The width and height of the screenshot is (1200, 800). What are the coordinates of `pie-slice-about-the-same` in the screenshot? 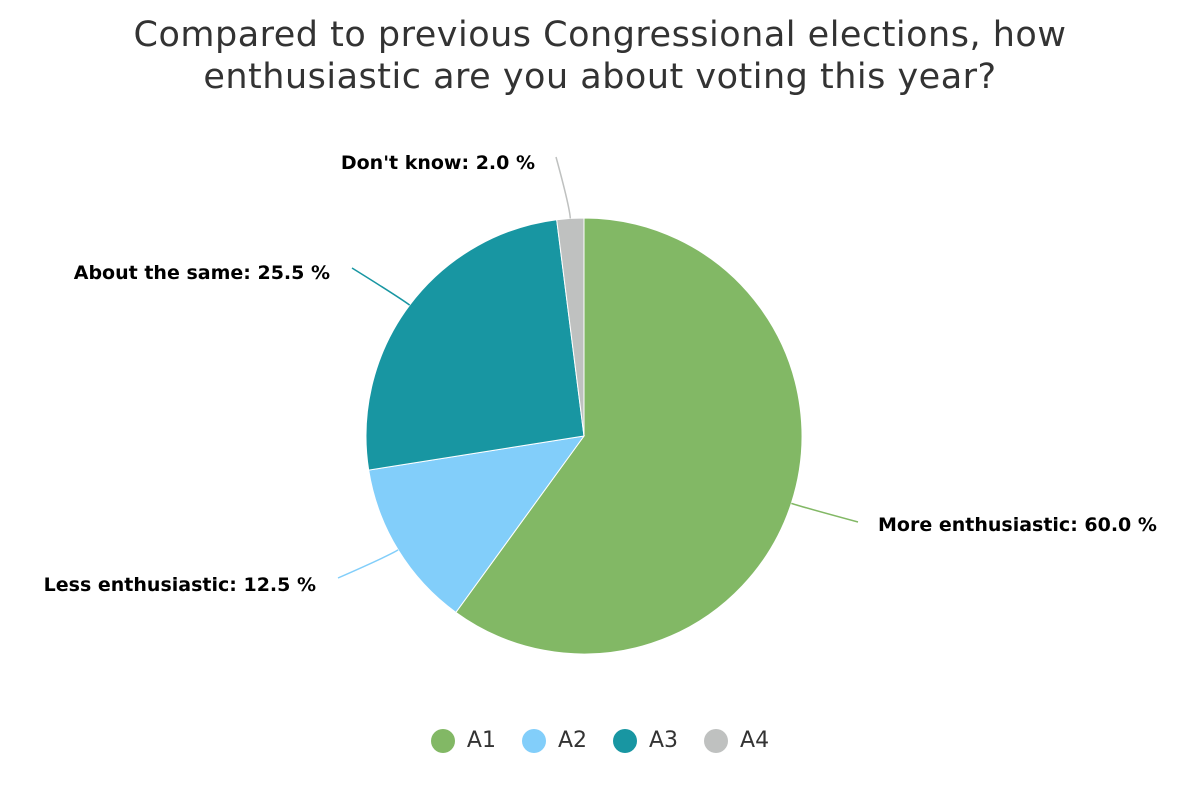 It's located at (475, 345).